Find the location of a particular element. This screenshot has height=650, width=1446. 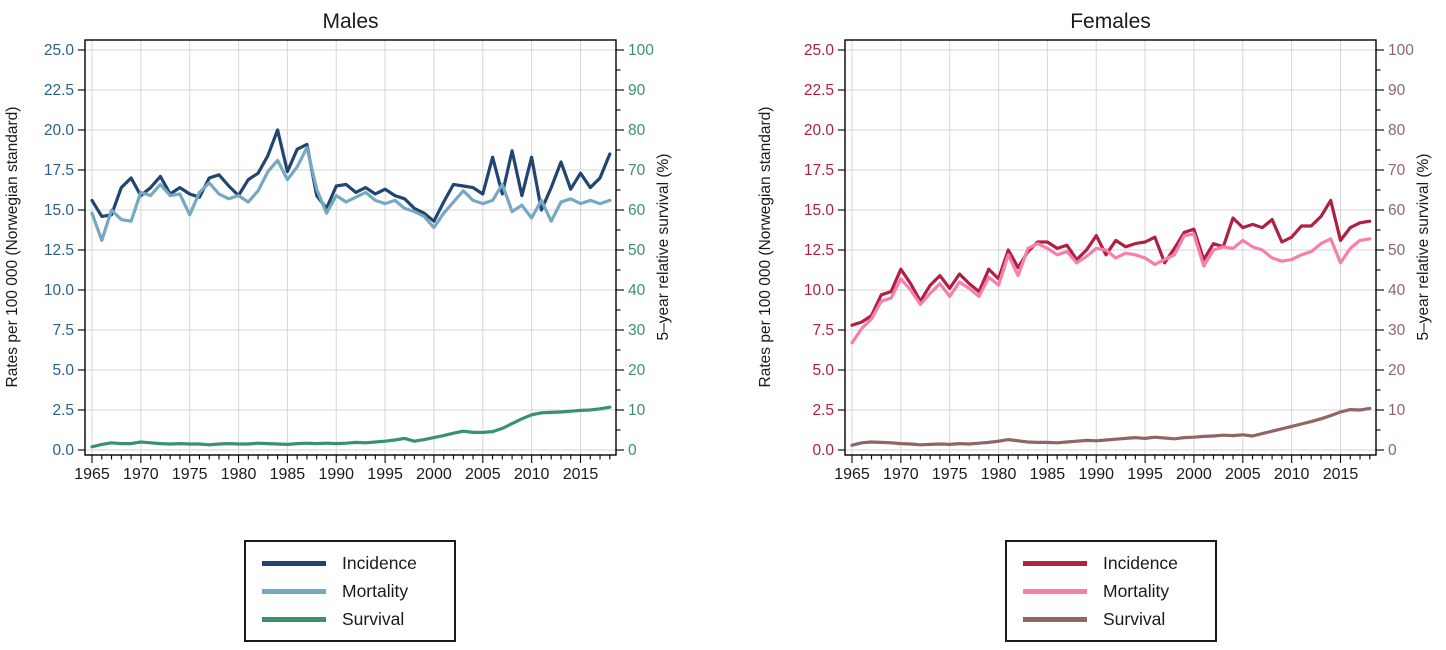

svg-text: 0.0 is located at coordinates (823, 450).